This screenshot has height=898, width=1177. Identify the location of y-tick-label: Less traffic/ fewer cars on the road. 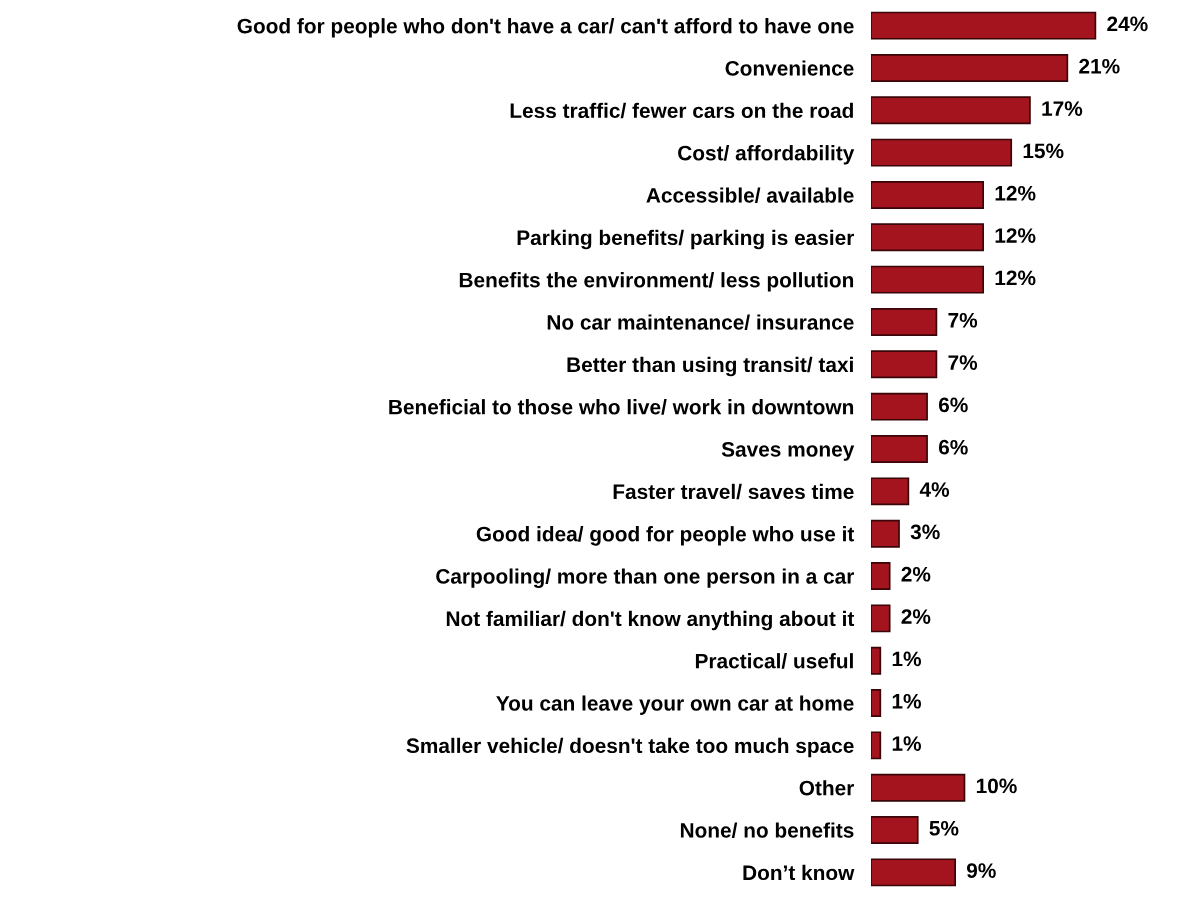
(681, 110).